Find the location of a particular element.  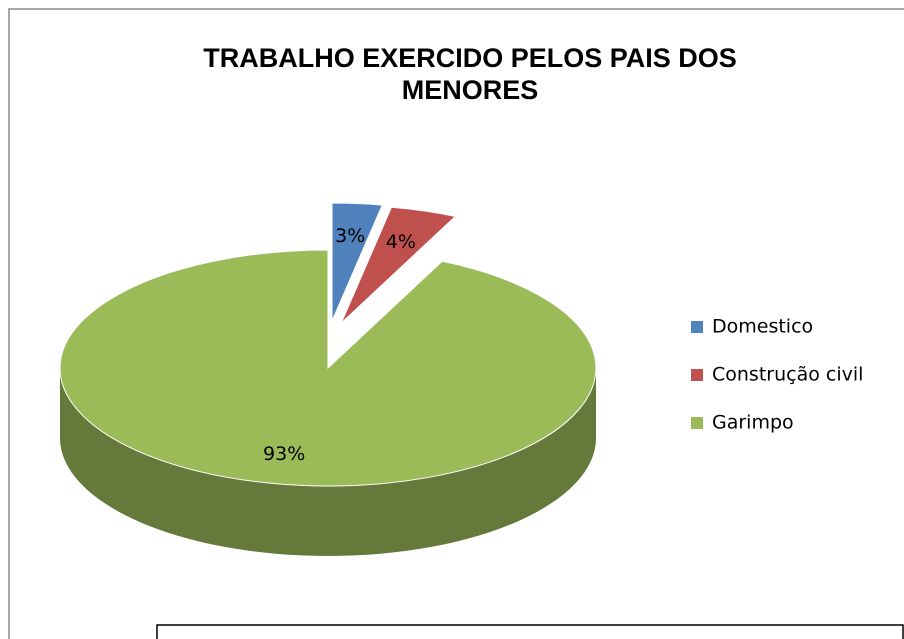

chart-title: TRABALHO EXERCIDO PELOS PAIS DOS MENORES is located at coordinates (470, 74).